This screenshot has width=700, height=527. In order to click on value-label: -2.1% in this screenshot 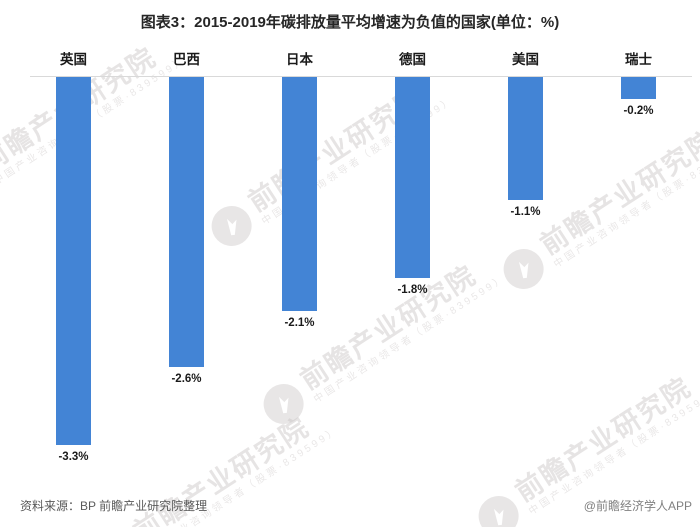, I will do `click(299, 323)`.